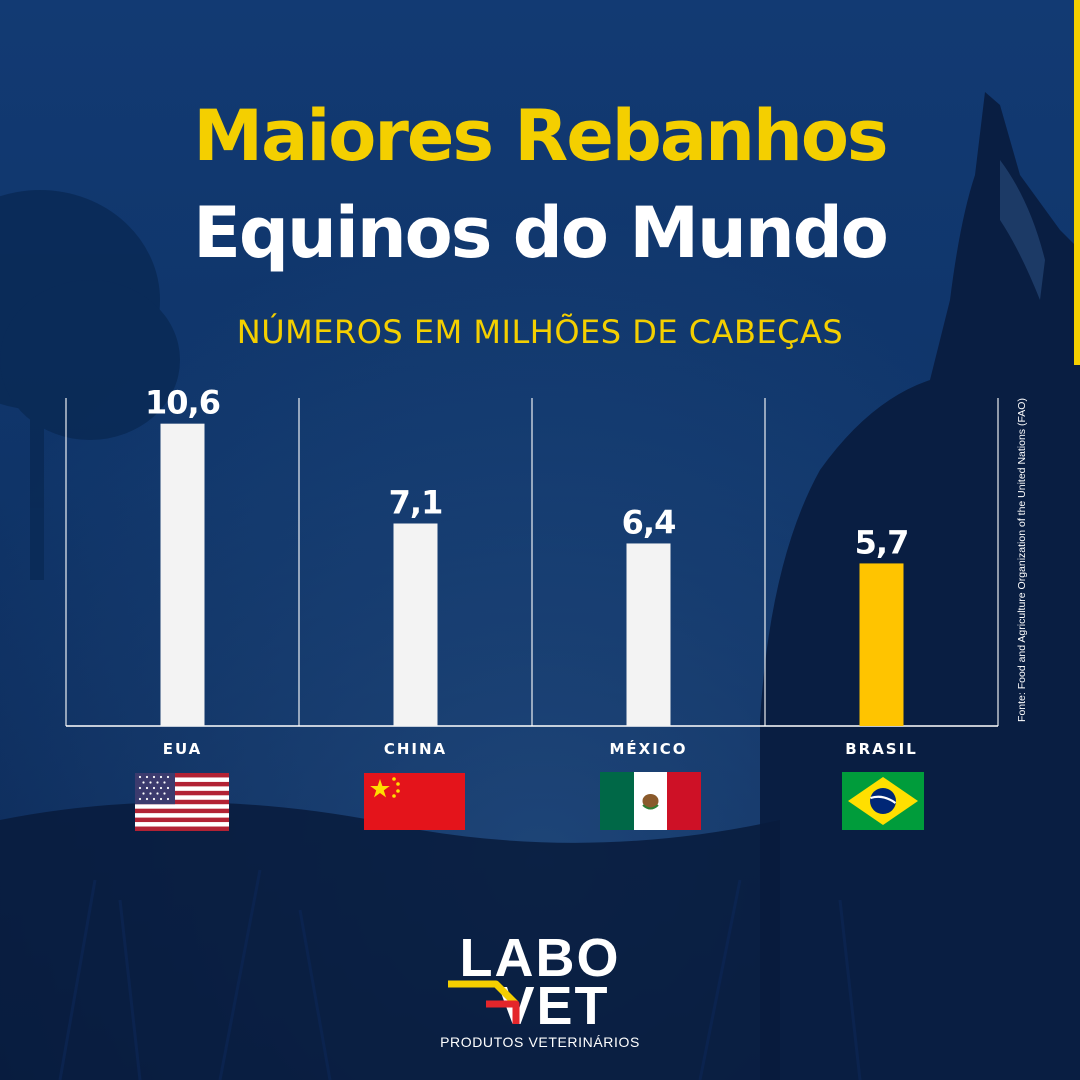 The width and height of the screenshot is (1080, 1080). I want to click on logo-wordmark-top: LABO, so click(540, 958).